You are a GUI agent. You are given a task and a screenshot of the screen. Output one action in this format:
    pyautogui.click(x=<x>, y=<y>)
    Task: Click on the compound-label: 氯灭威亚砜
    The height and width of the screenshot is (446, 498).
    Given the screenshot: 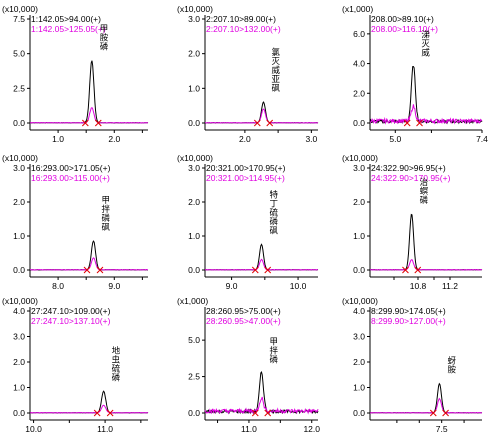 What is the action you would take?
    pyautogui.click(x=275, y=70)
    